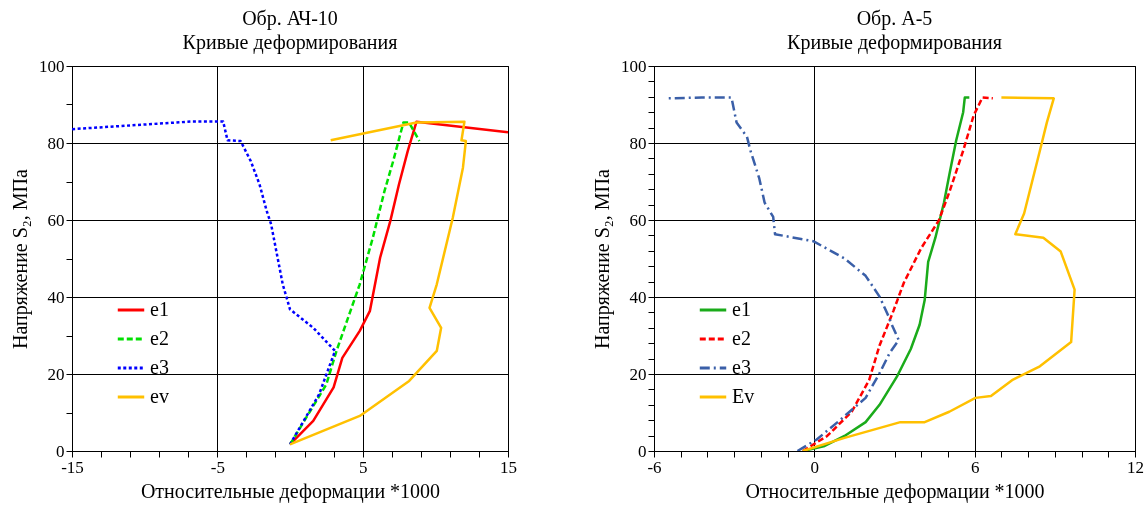  What do you see at coordinates (743, 396) in the screenshot?
I see `legend-label: Ev` at bounding box center [743, 396].